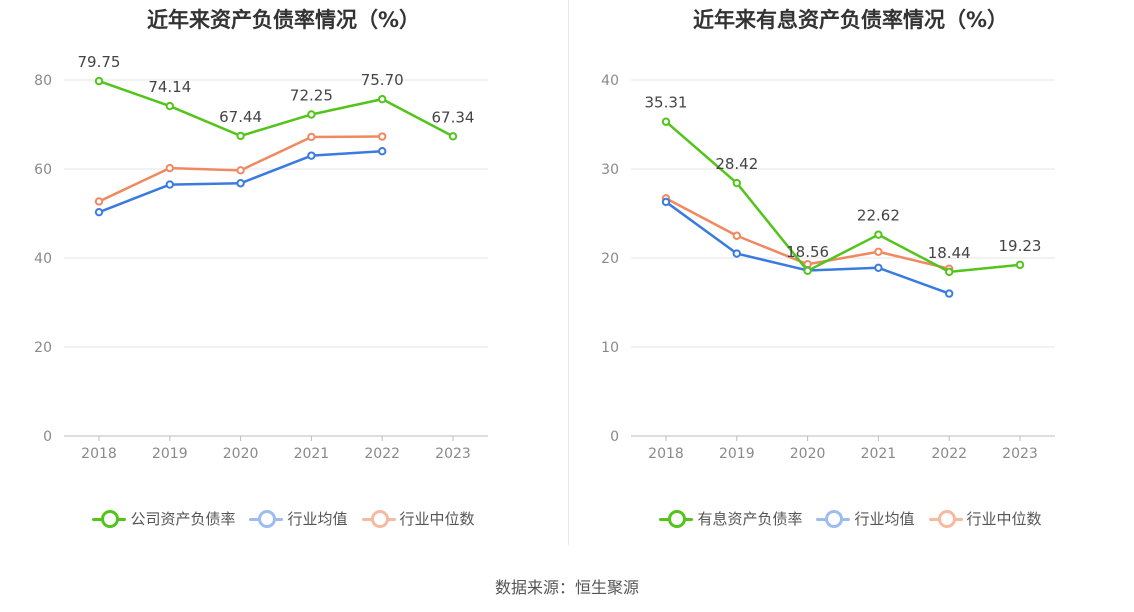  I want to click on y-tick-label: 60, so click(43, 170).